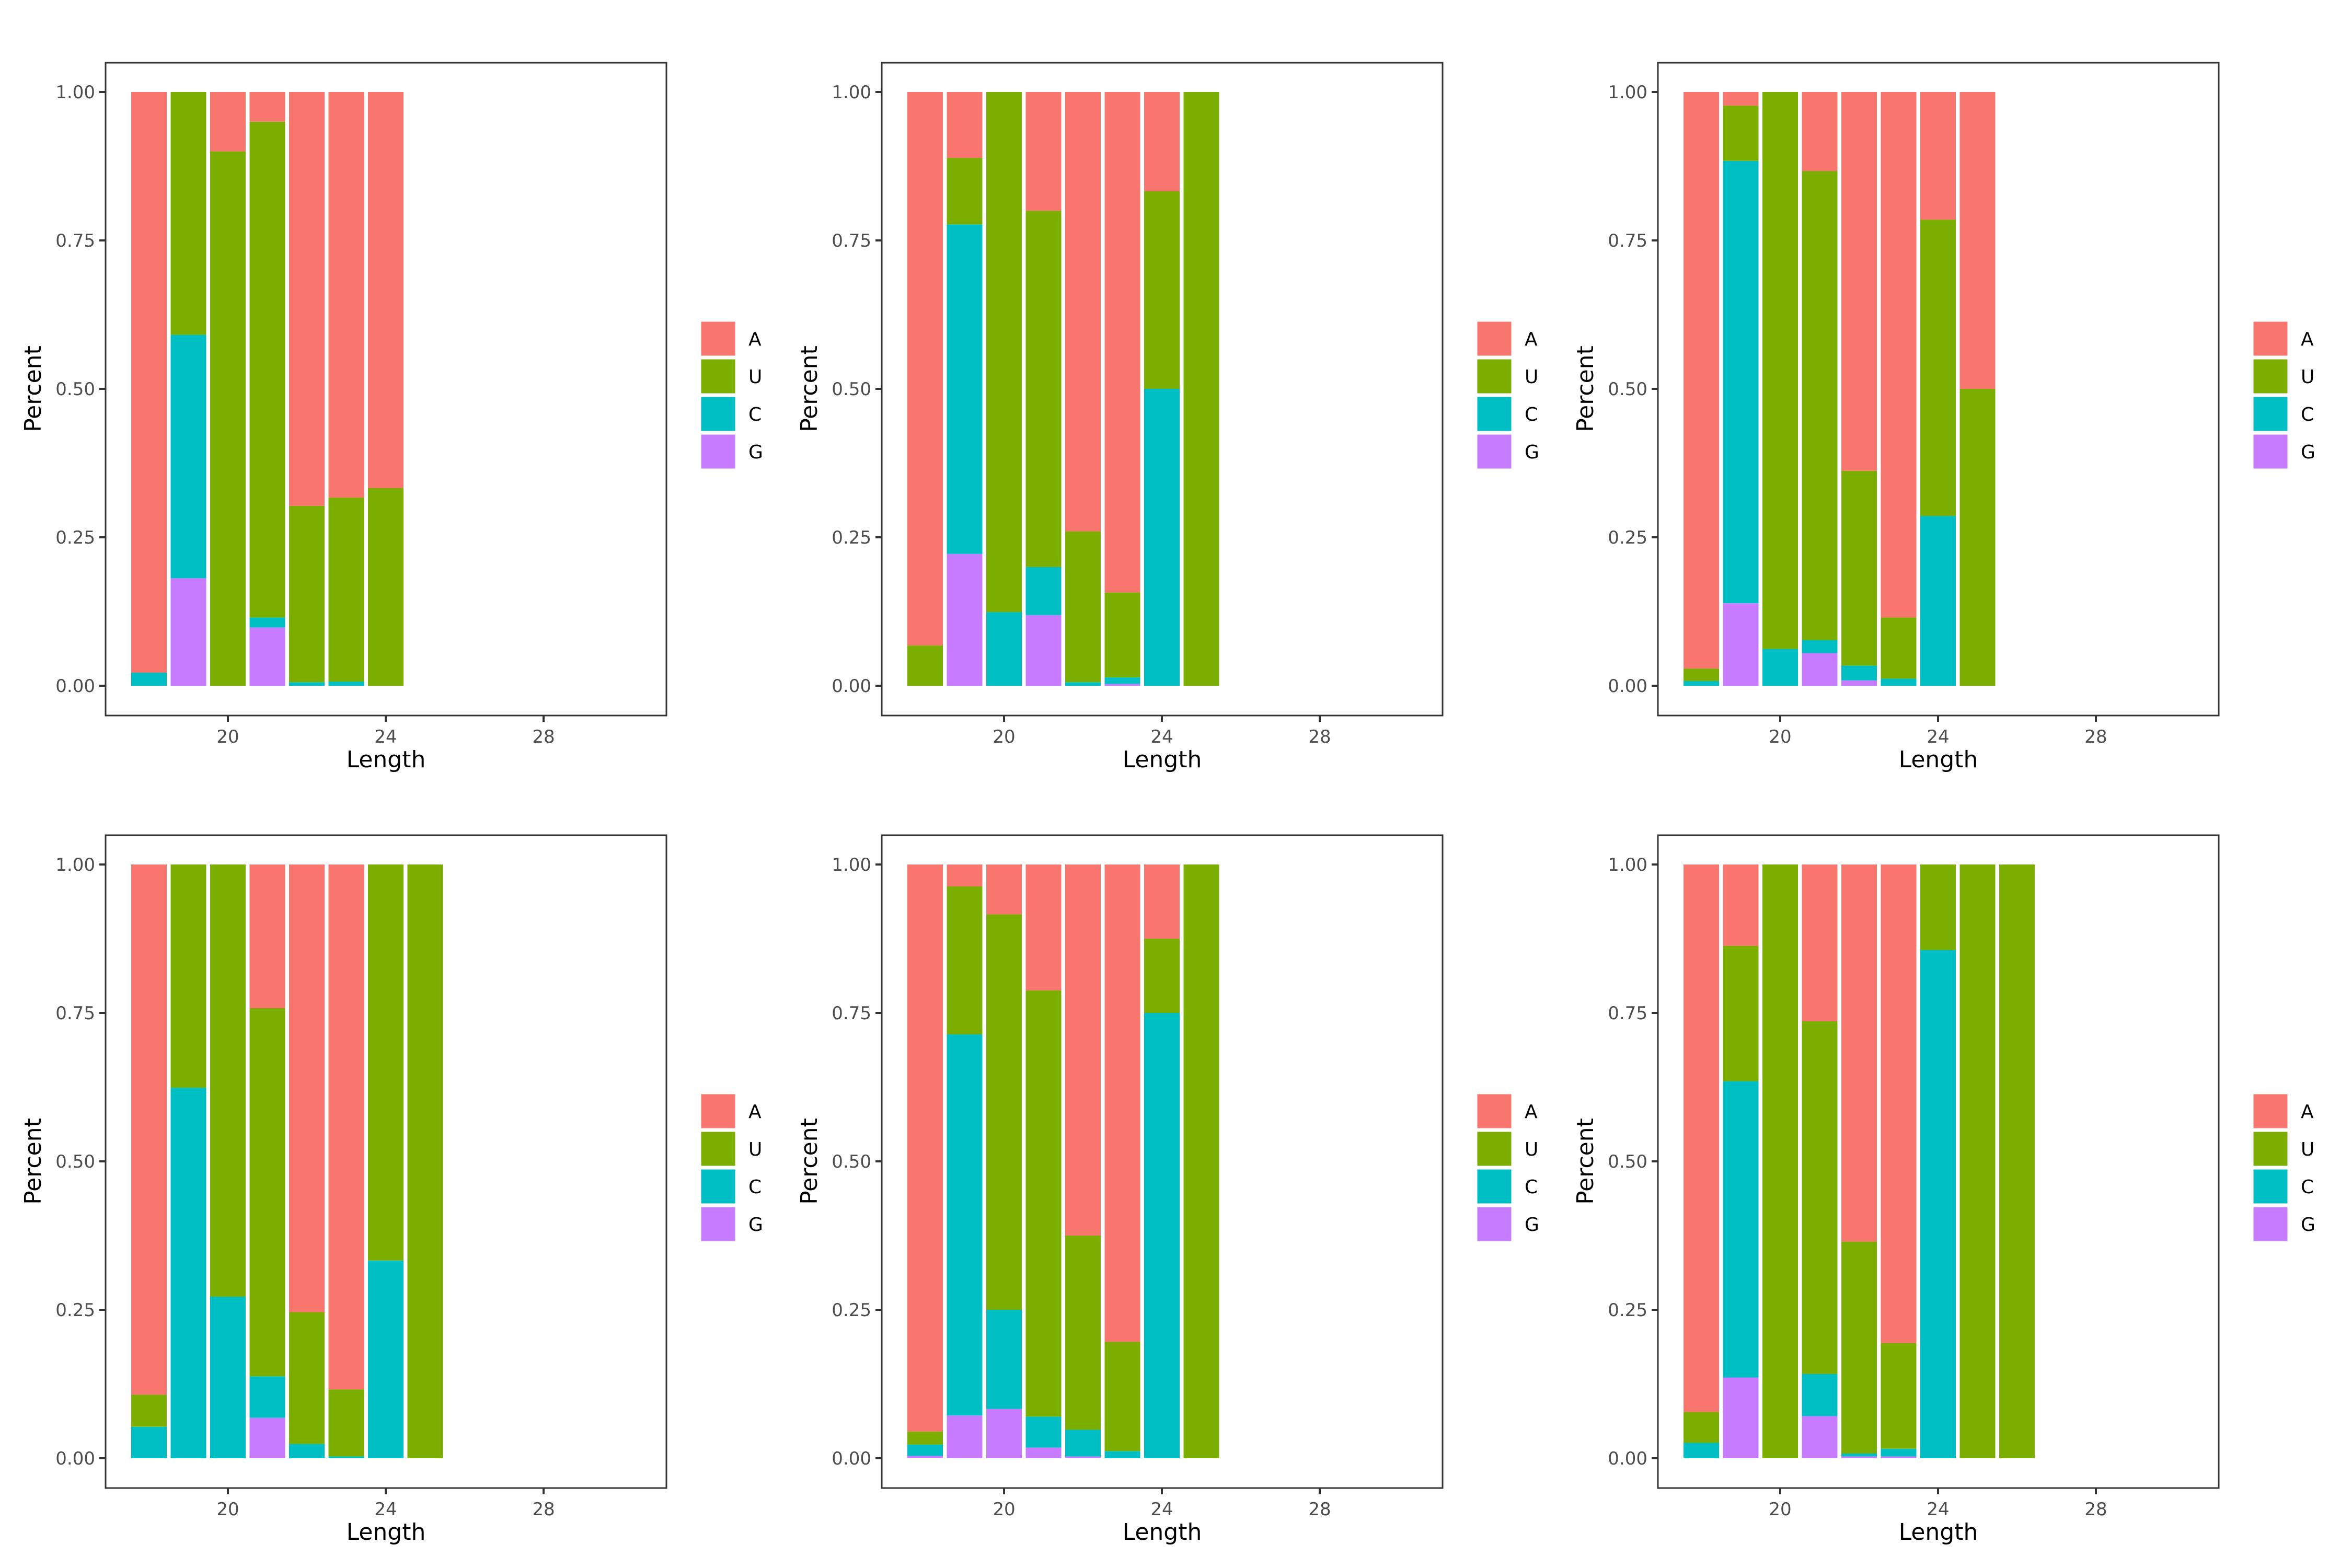  Describe the element at coordinates (2270, 1186) in the screenshot. I see `legend-key-C` at that location.